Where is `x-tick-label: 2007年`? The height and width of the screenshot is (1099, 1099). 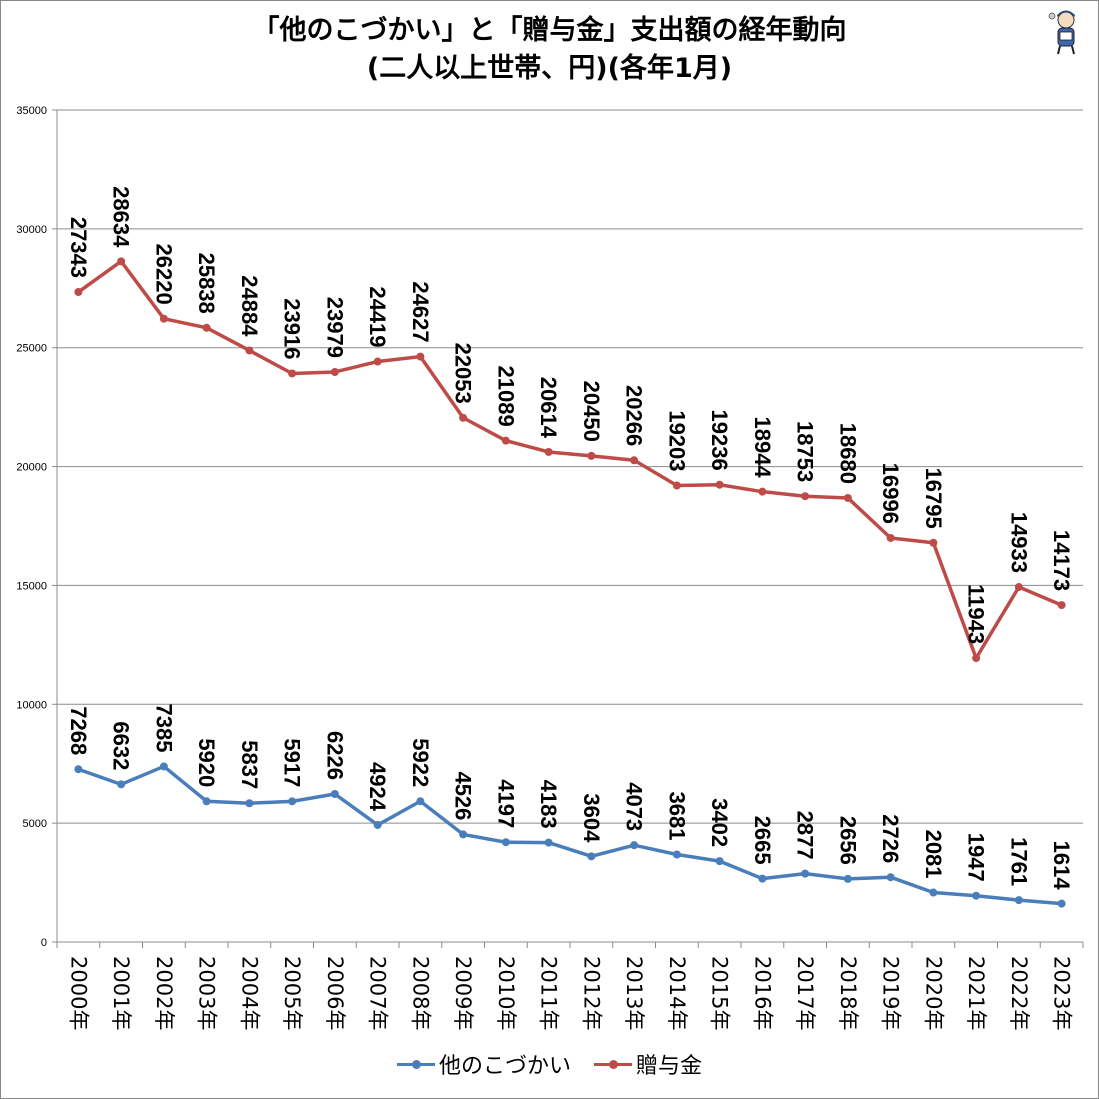 x-tick-label: 2007年 is located at coordinates (378, 993).